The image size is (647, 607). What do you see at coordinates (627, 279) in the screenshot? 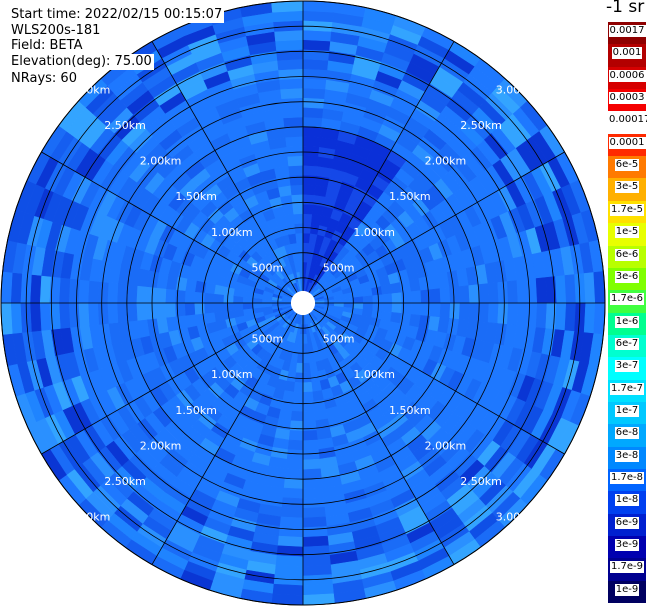
I see `colorbar-tick: 3e-6` at bounding box center [627, 279].